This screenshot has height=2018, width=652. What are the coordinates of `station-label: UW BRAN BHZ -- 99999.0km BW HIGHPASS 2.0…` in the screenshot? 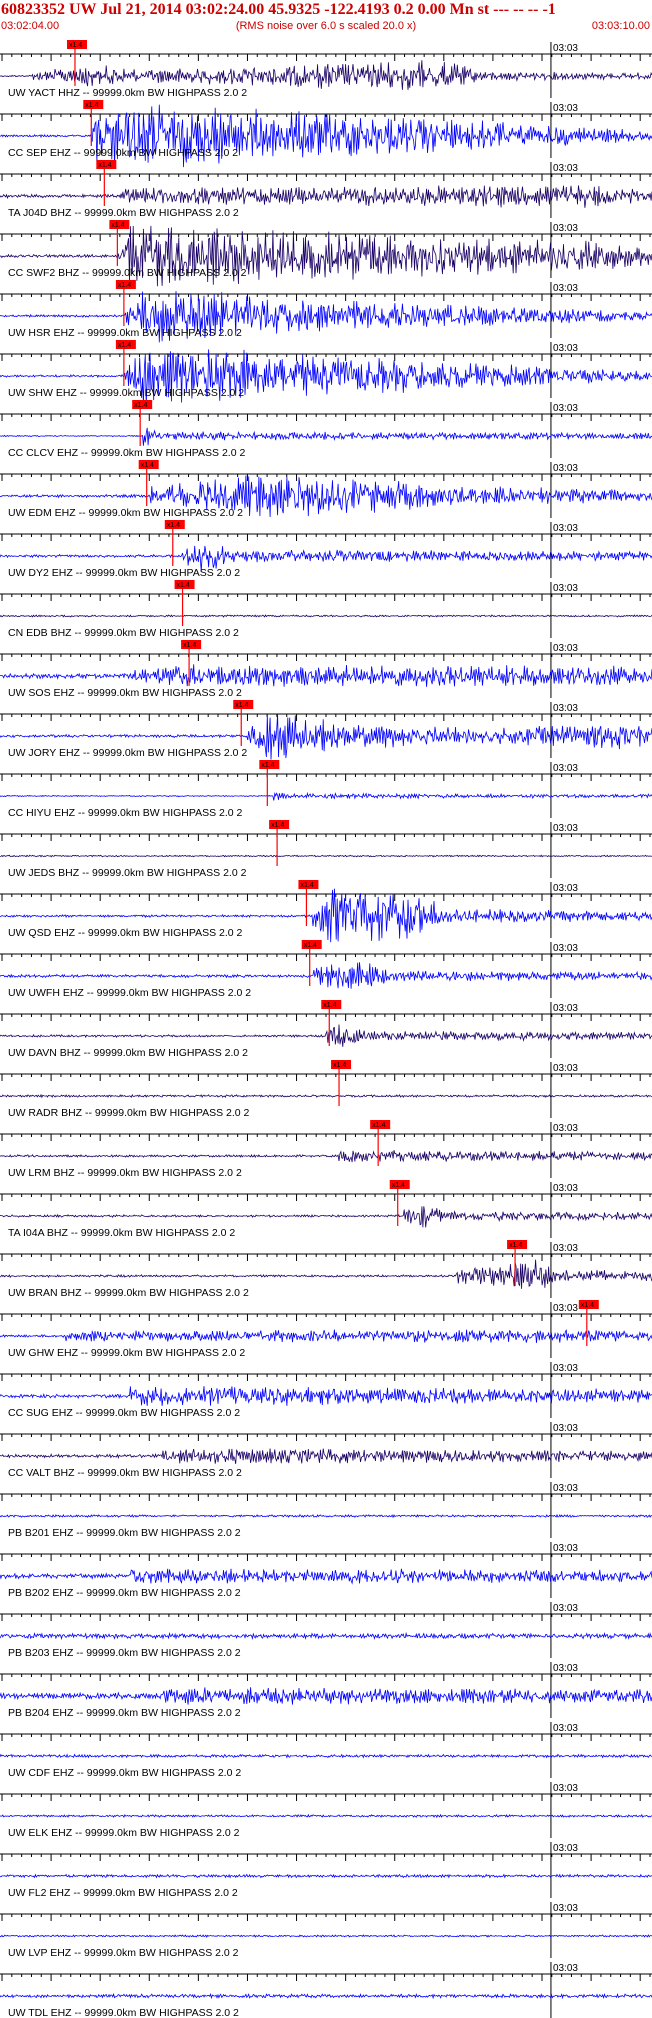 It's located at (128, 1293).